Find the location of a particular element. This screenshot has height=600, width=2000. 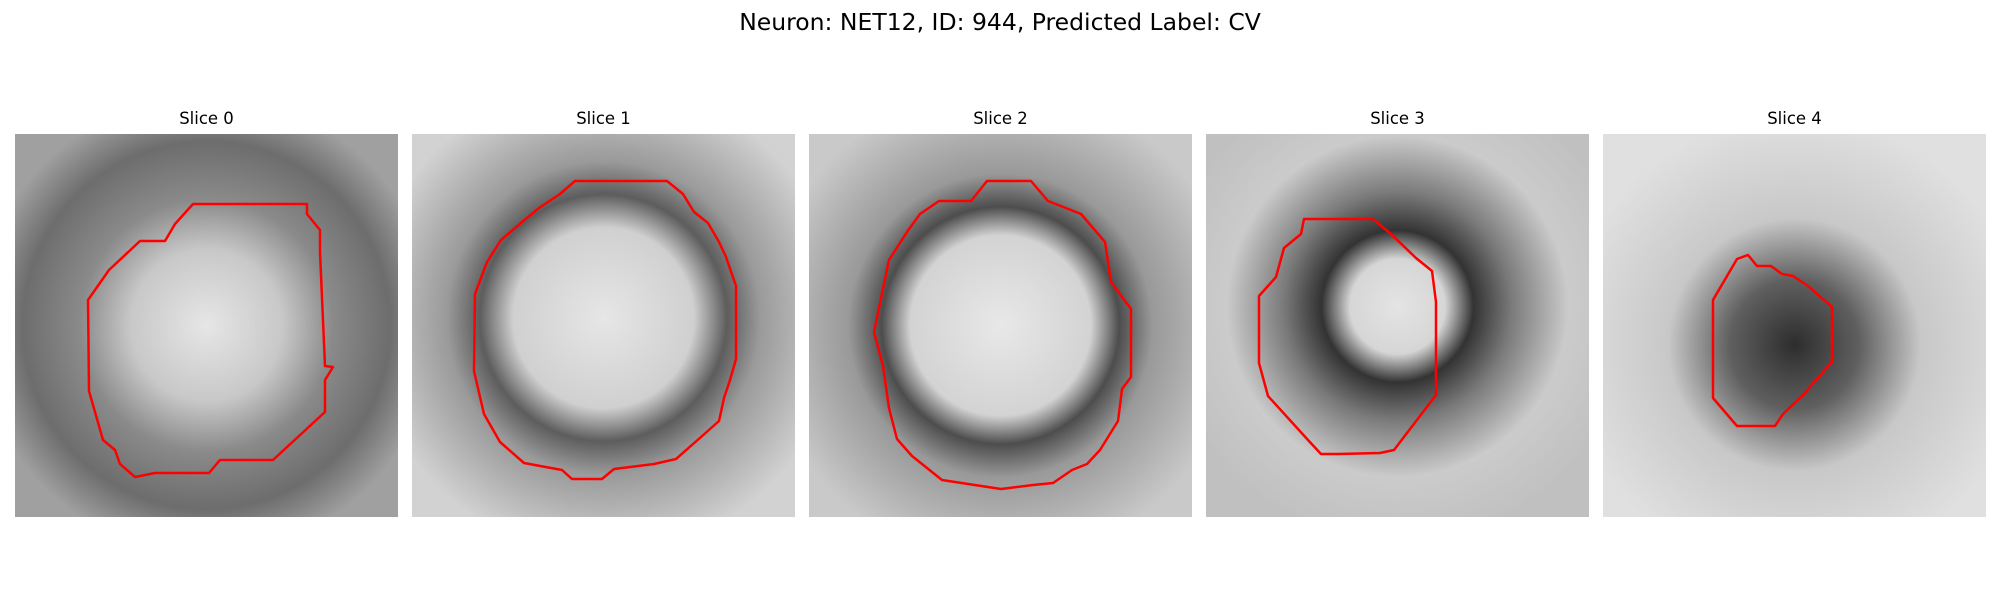

slice-panel-3: Slice 3 is located at coordinates (1397, 312).